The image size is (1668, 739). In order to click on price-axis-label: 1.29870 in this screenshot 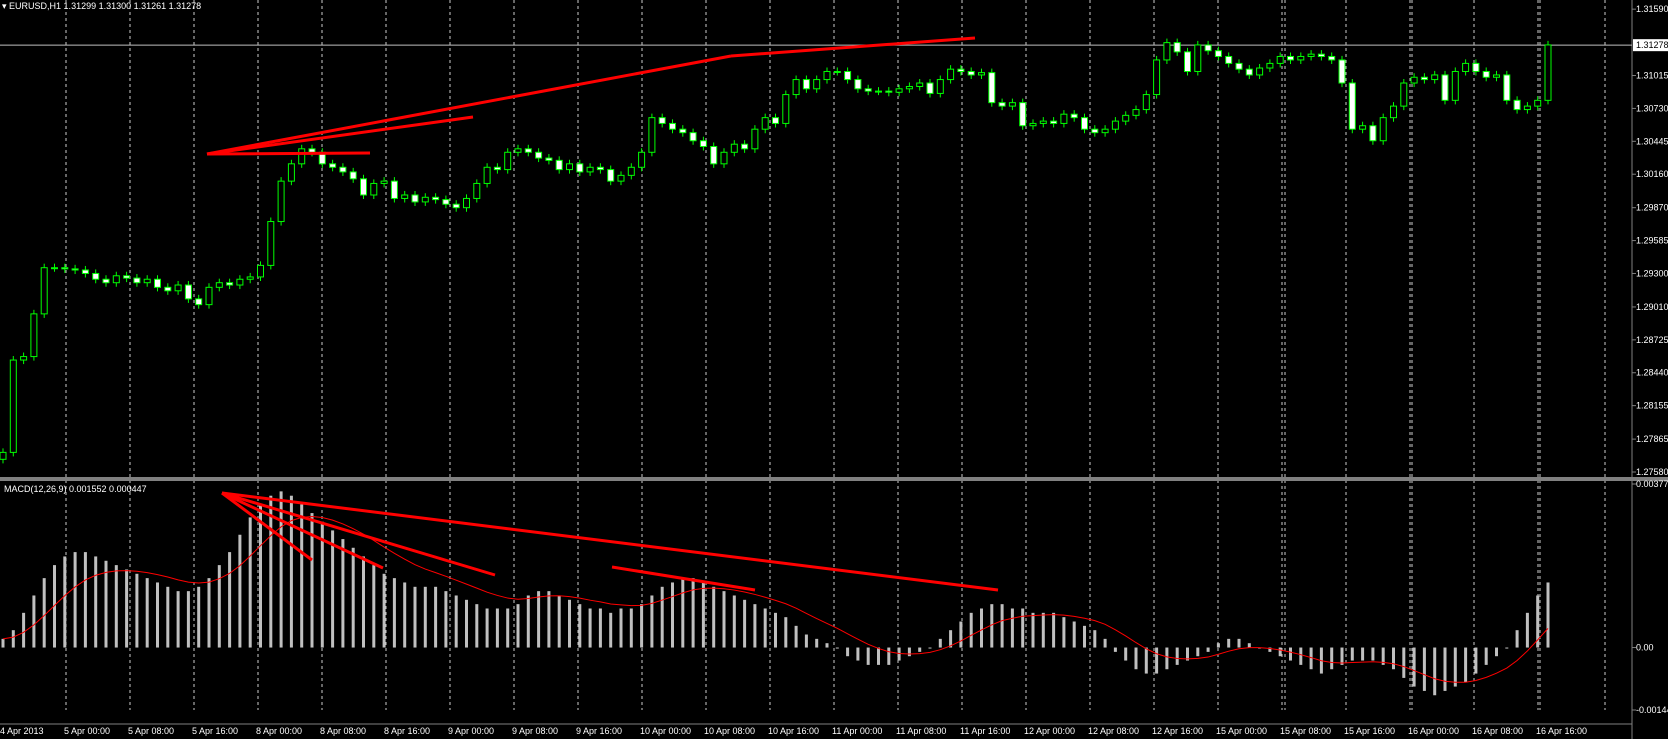, I will do `click(1652, 208)`.